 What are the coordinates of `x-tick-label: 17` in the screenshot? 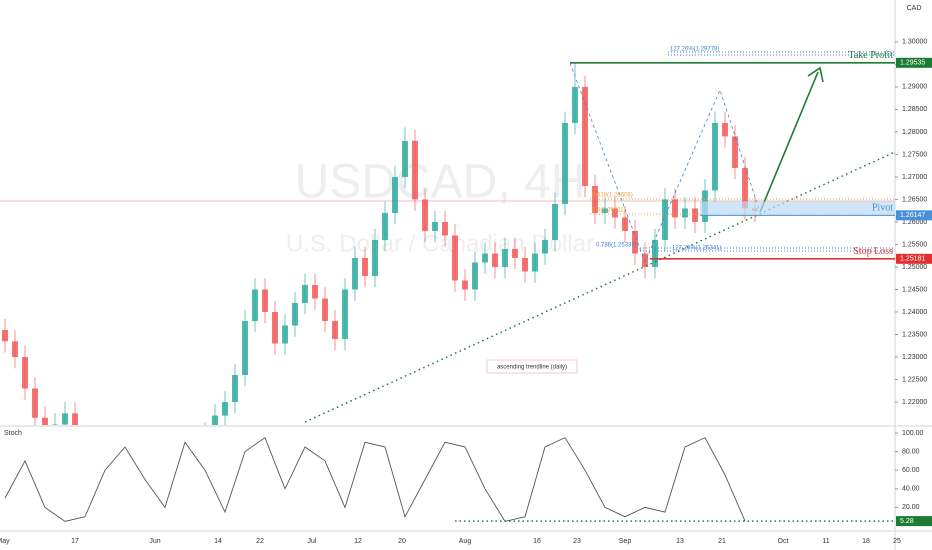 It's located at (75, 541).